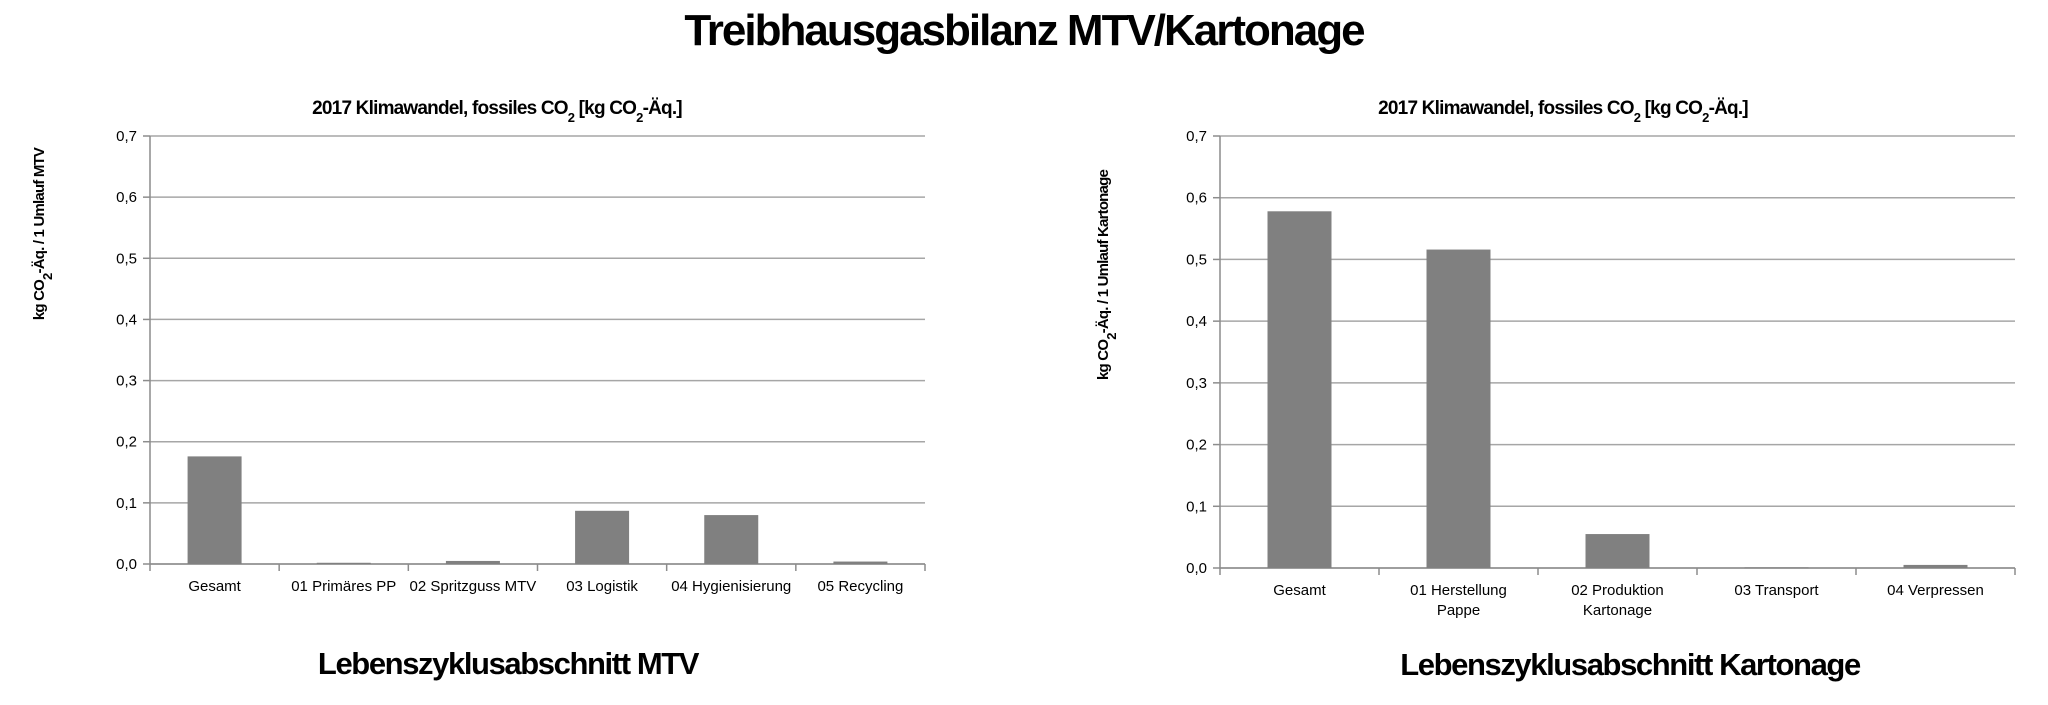 This screenshot has height=705, width=2048. What do you see at coordinates (1024, 30) in the screenshot?
I see `page-title: Treibhausgasbilanz MTV/Kartonage` at bounding box center [1024, 30].